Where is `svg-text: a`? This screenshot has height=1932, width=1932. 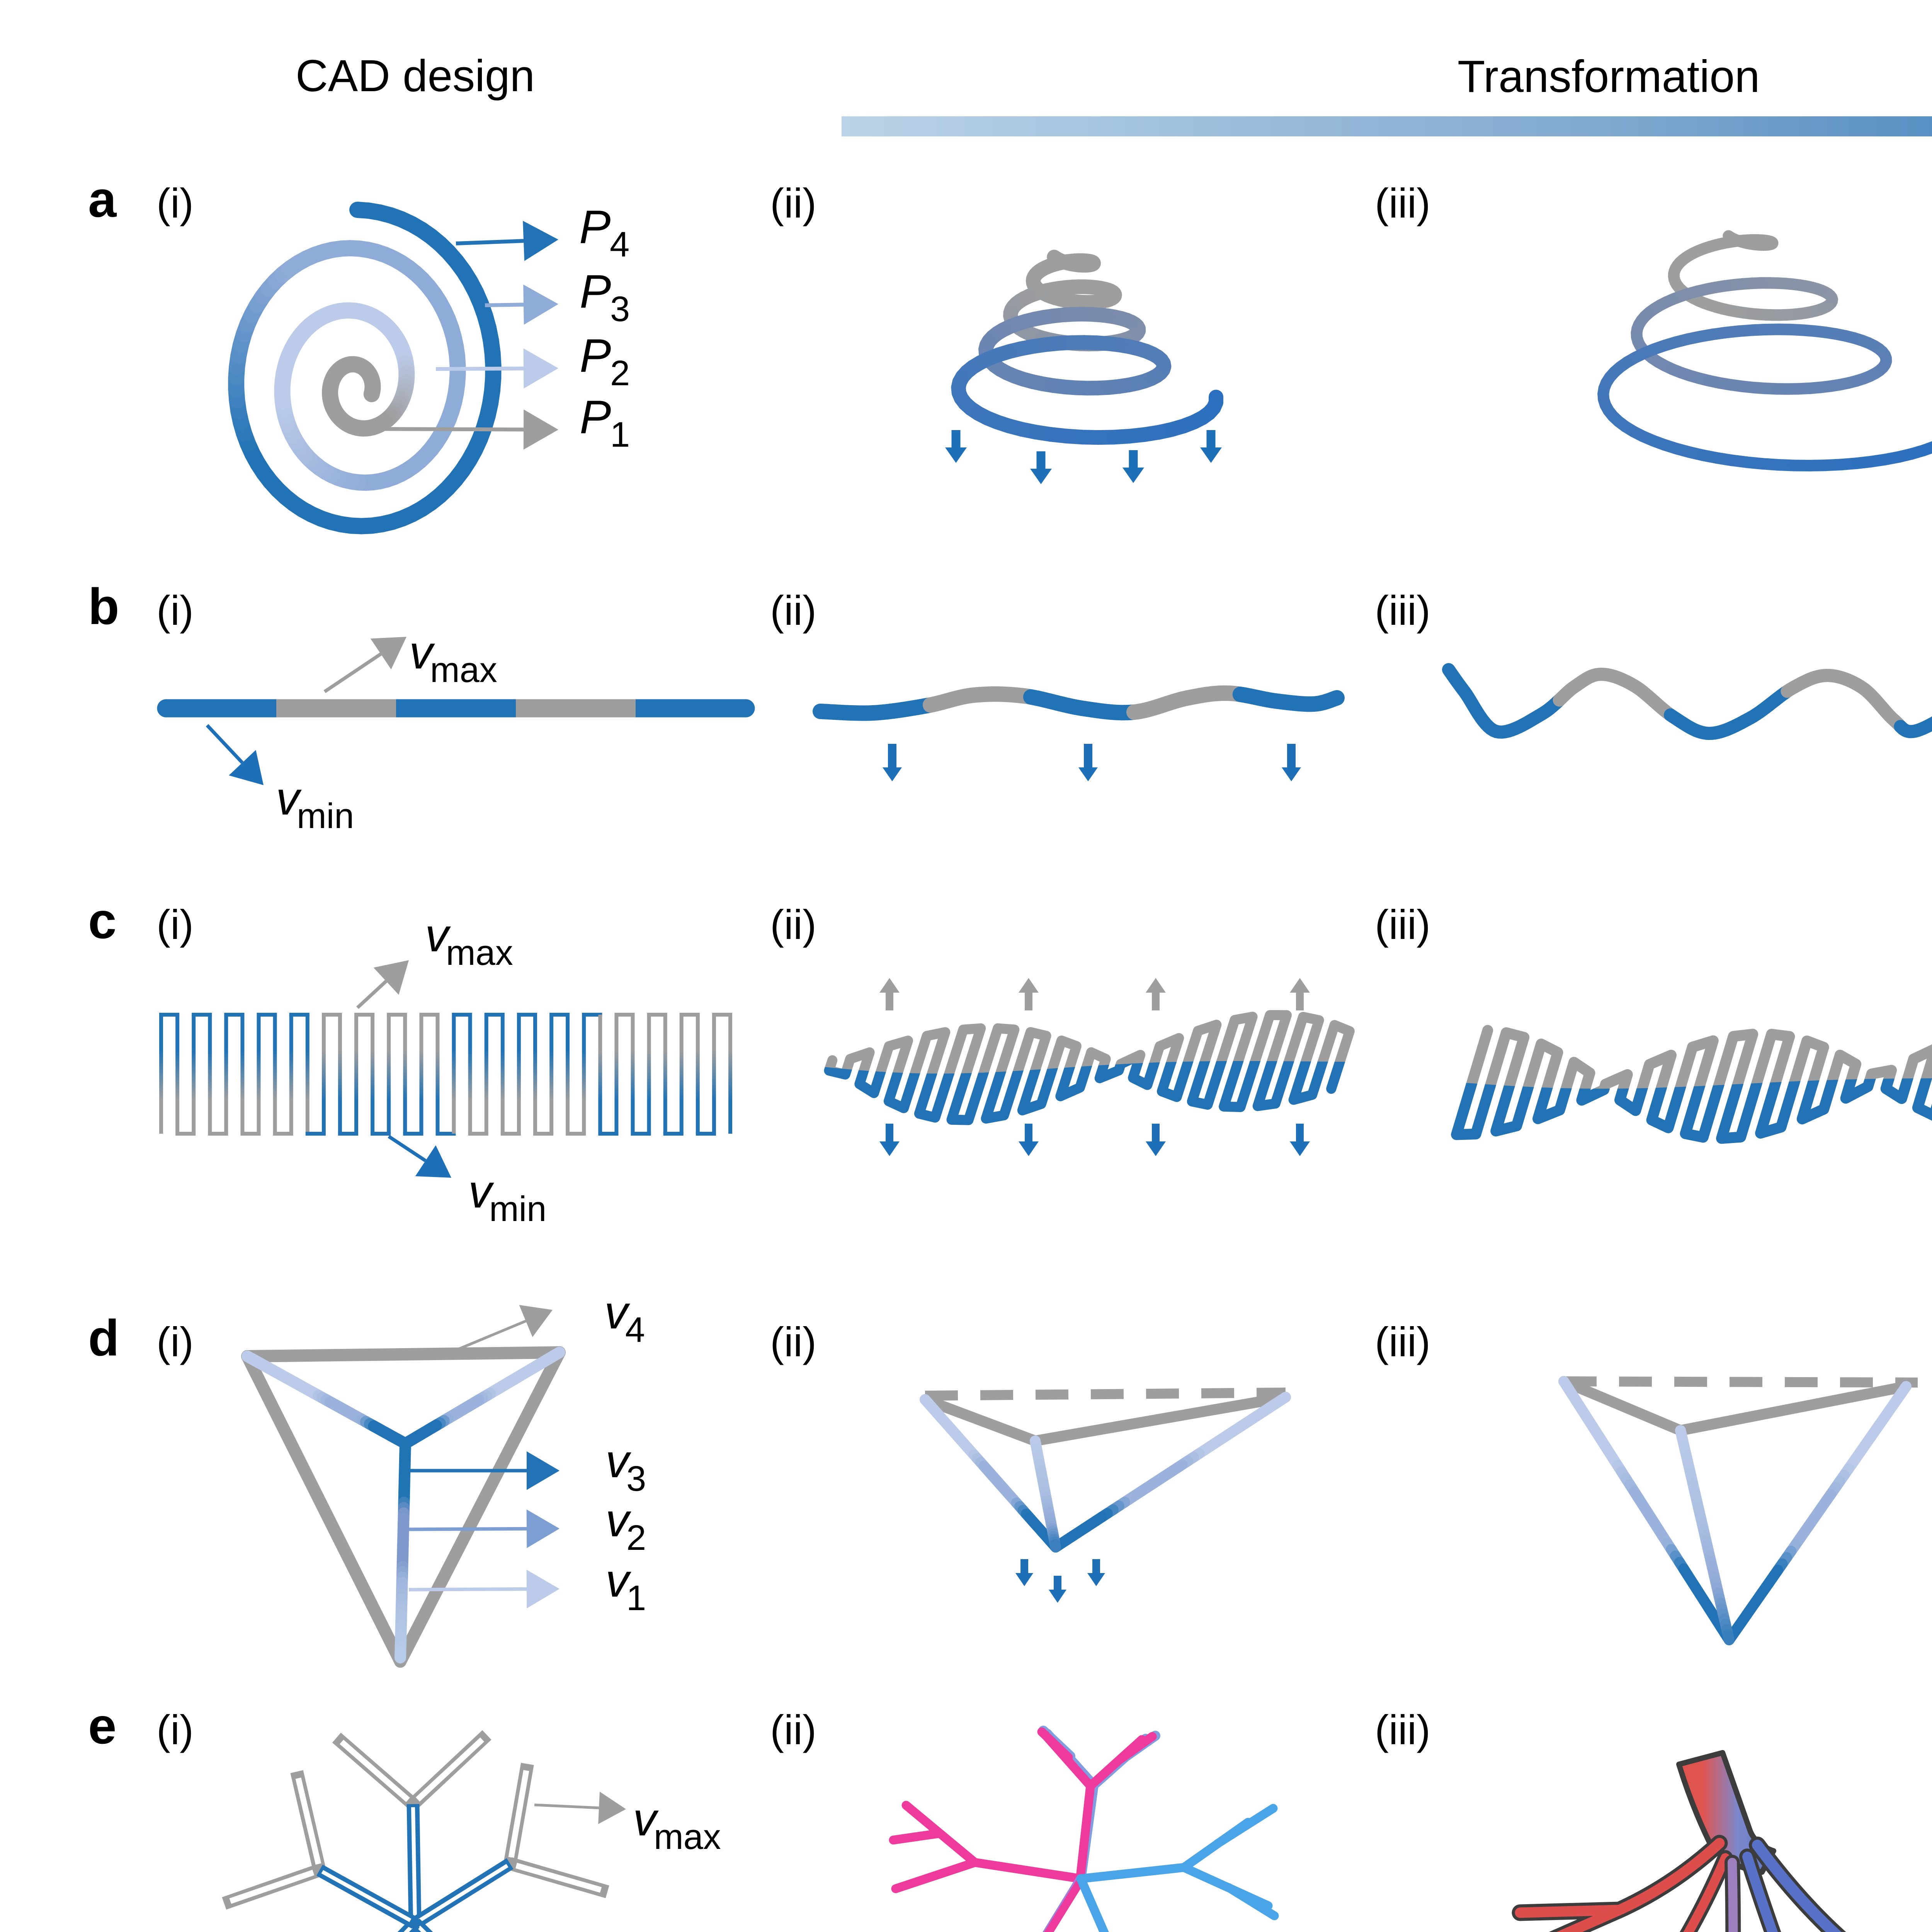 svg-text: a is located at coordinates (103, 200).